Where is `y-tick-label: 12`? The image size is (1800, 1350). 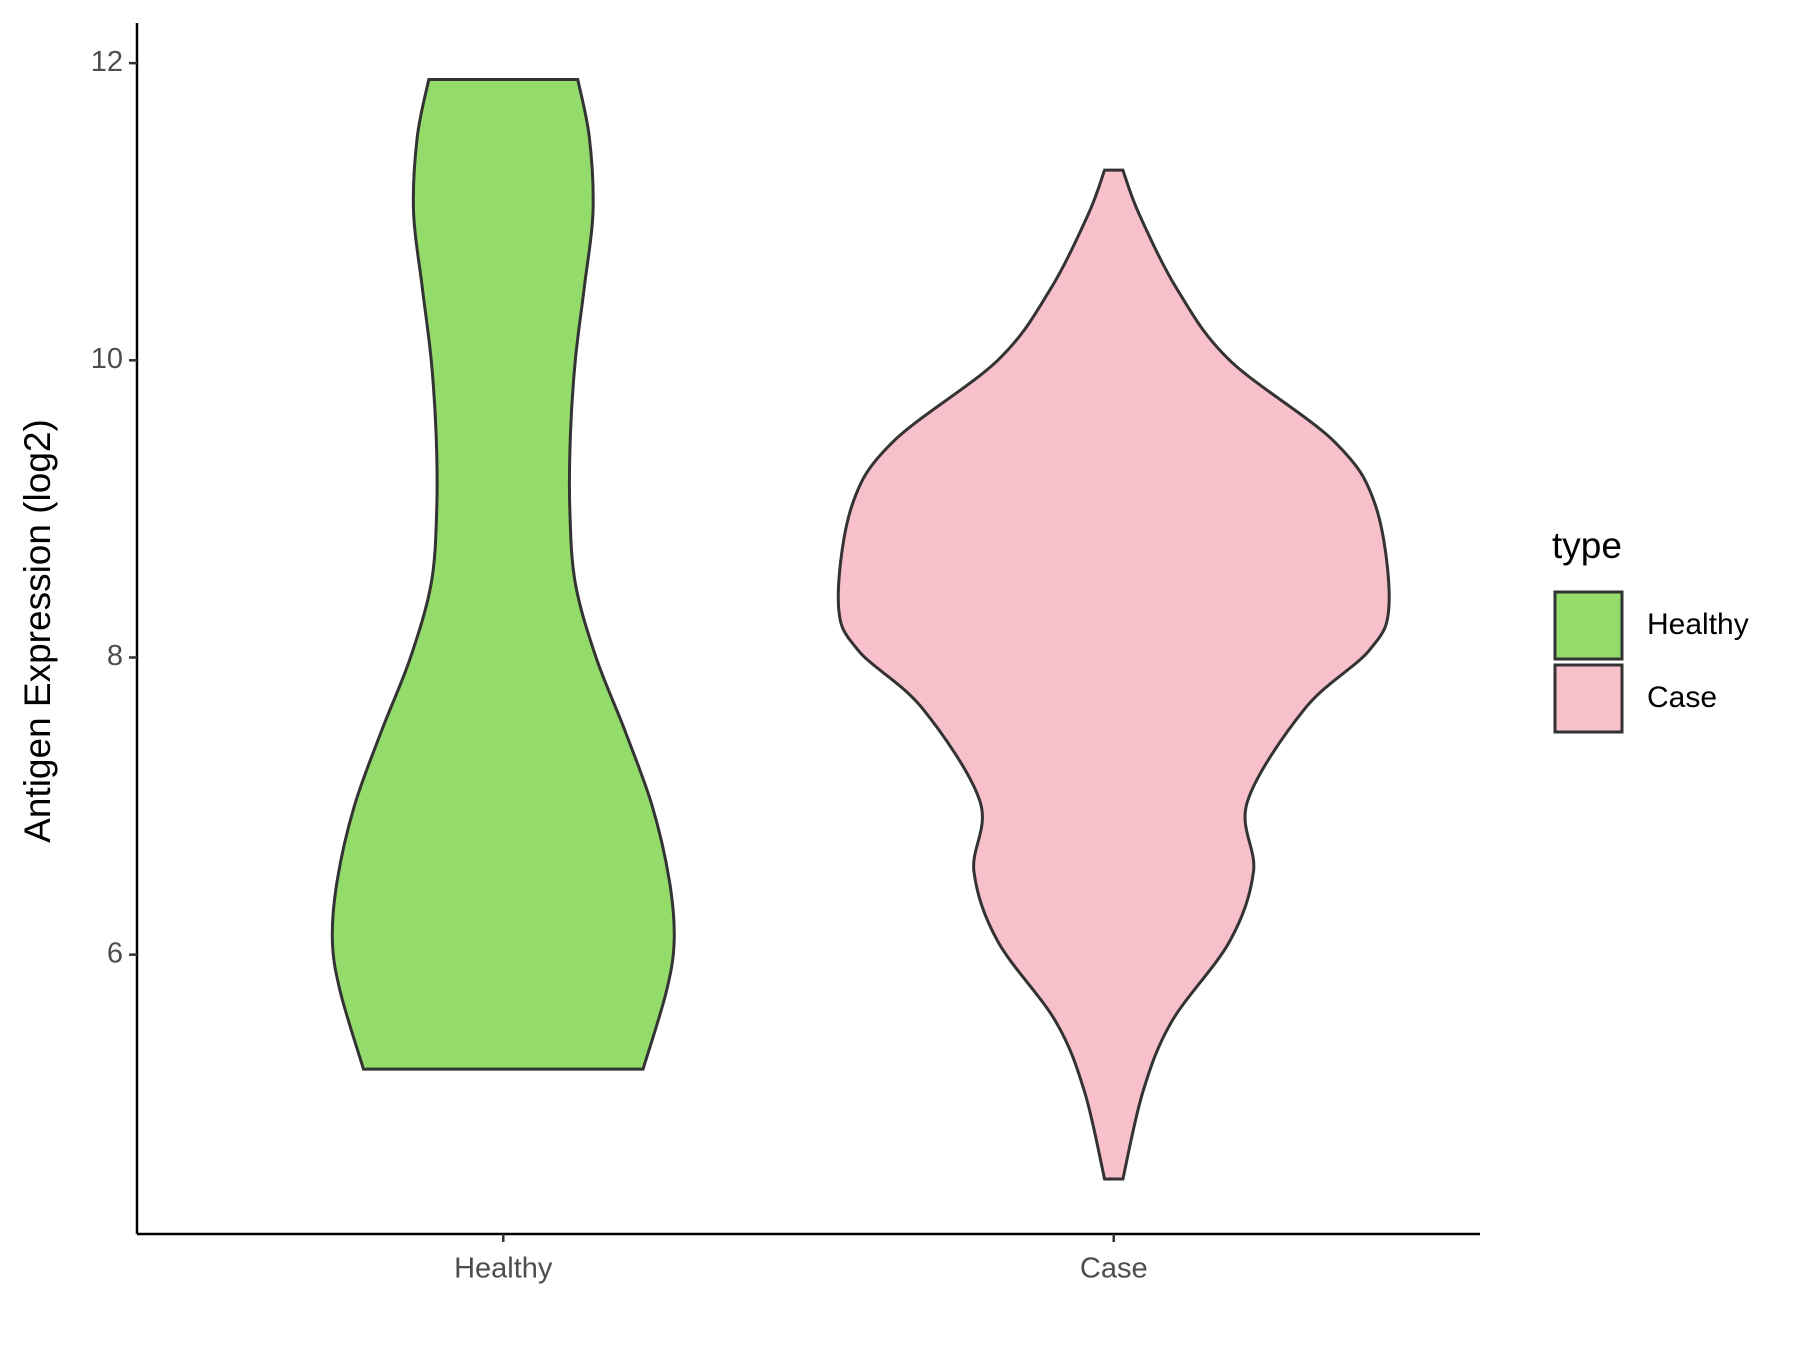
y-tick-label: 12 is located at coordinates (107, 62).